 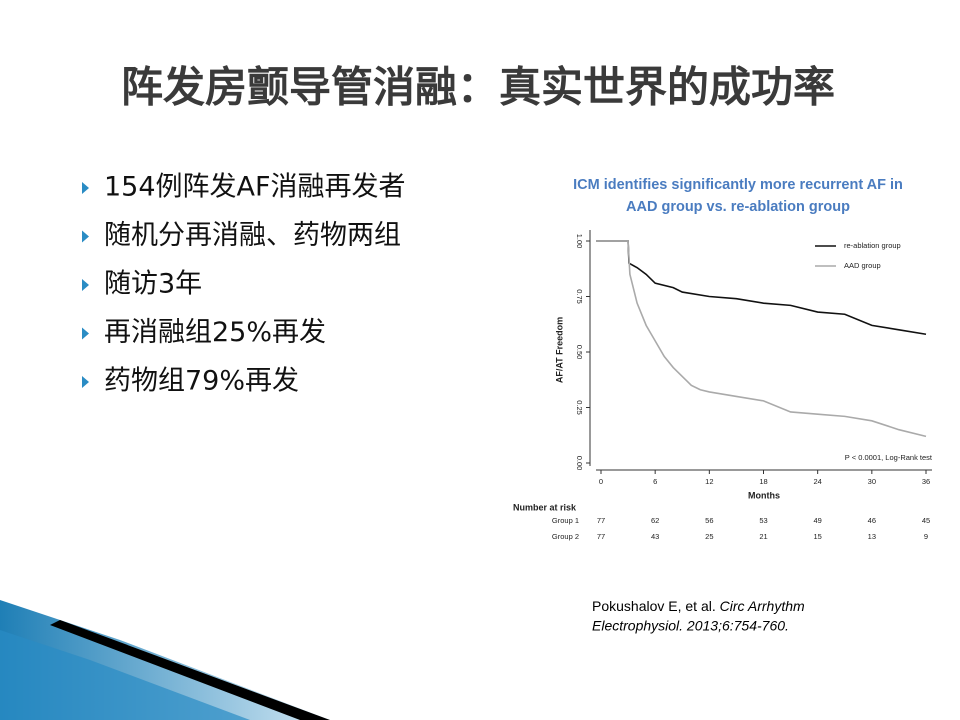 What do you see at coordinates (763, 481) in the screenshot?
I see `x-tick-label: 18` at bounding box center [763, 481].